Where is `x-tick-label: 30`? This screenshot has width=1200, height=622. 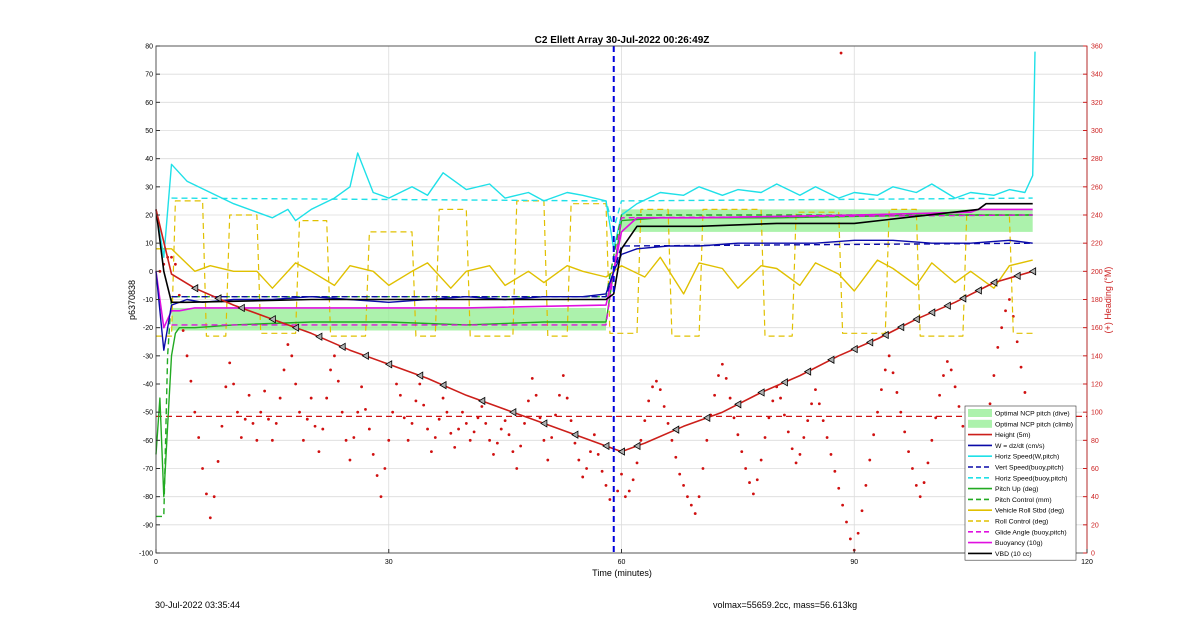 x-tick-label: 30 is located at coordinates (389, 562).